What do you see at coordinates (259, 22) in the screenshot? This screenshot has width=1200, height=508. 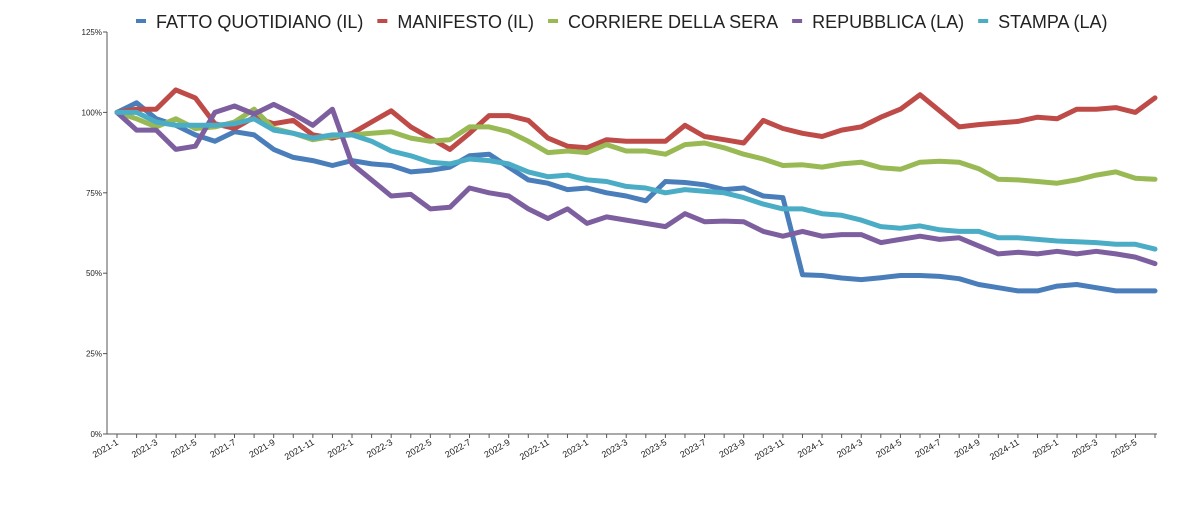 I see `legend-label: FATTO QUOTIDIANO (IL)` at bounding box center [259, 22].